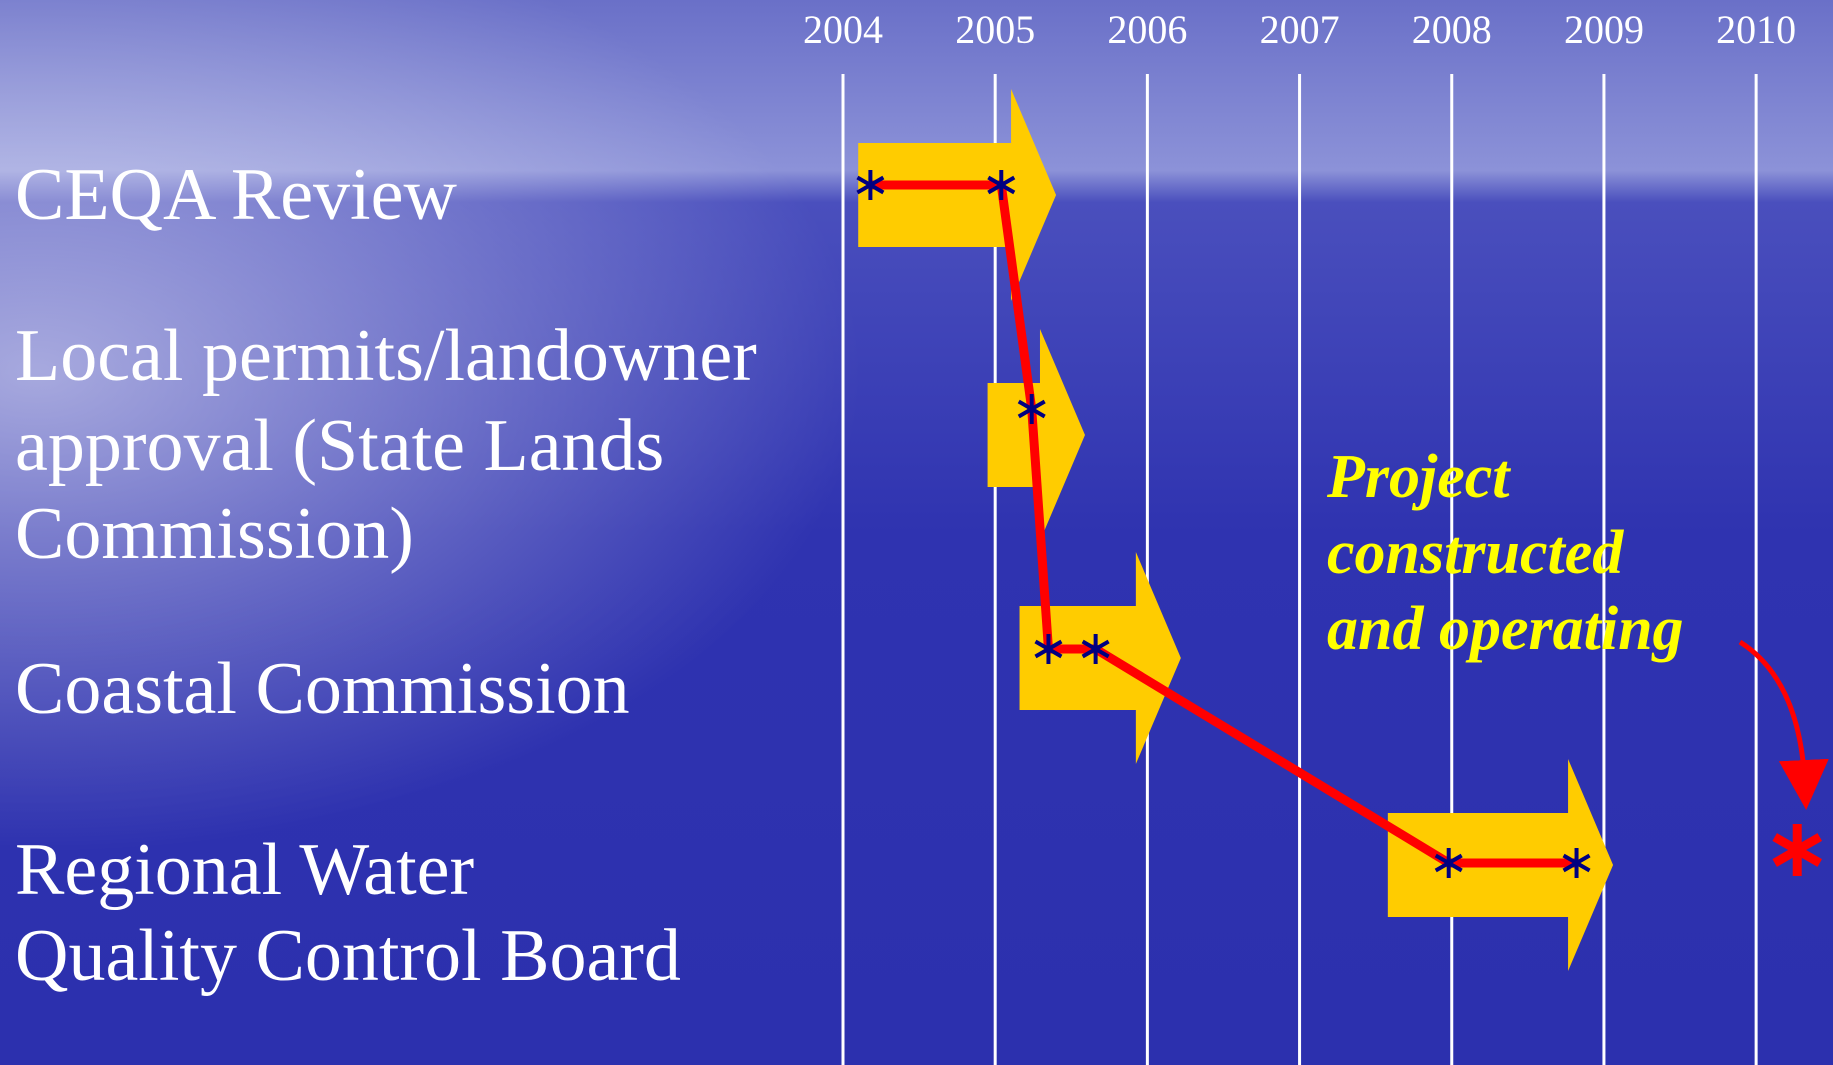 This screenshot has width=1833, height=1065. Describe the element at coordinates (1797, 850) in the screenshot. I see `final-milestone-star` at that location.